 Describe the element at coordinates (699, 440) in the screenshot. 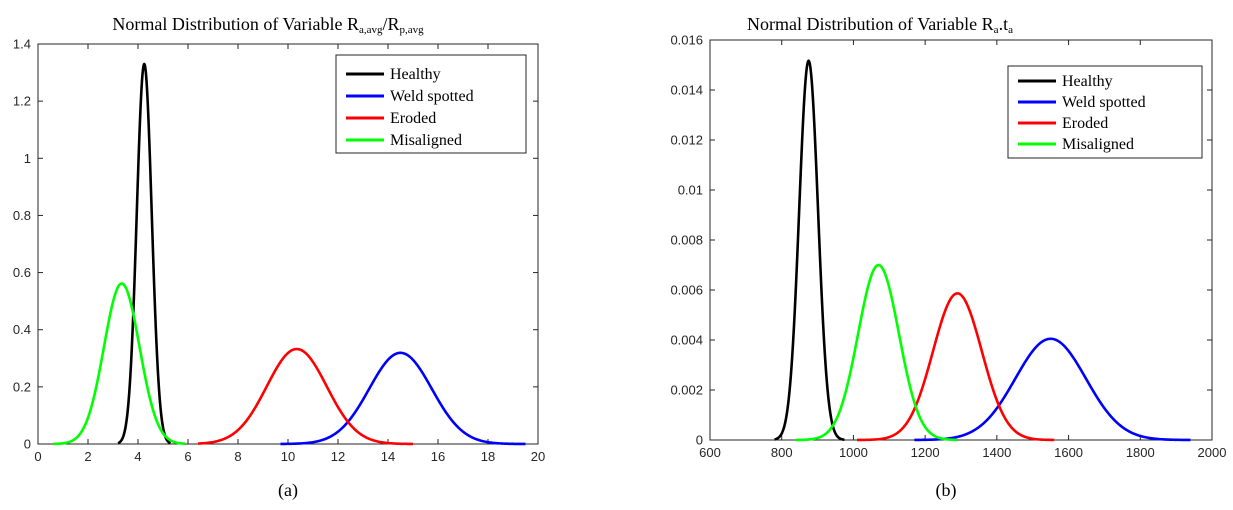

I see `chart-b-ytick-label: 0` at that location.